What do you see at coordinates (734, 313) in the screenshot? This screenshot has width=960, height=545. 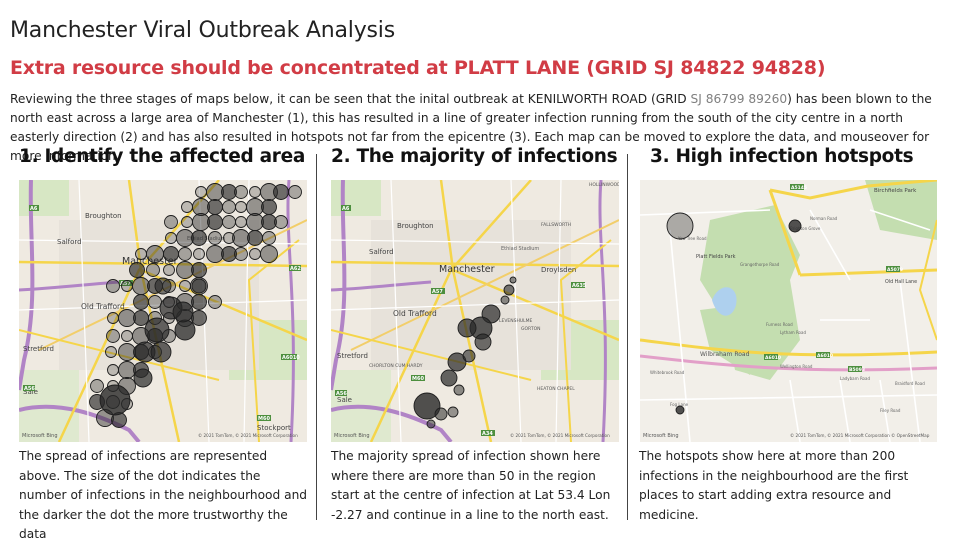 I see `panel-3-bubble-layer` at bounding box center [734, 313].